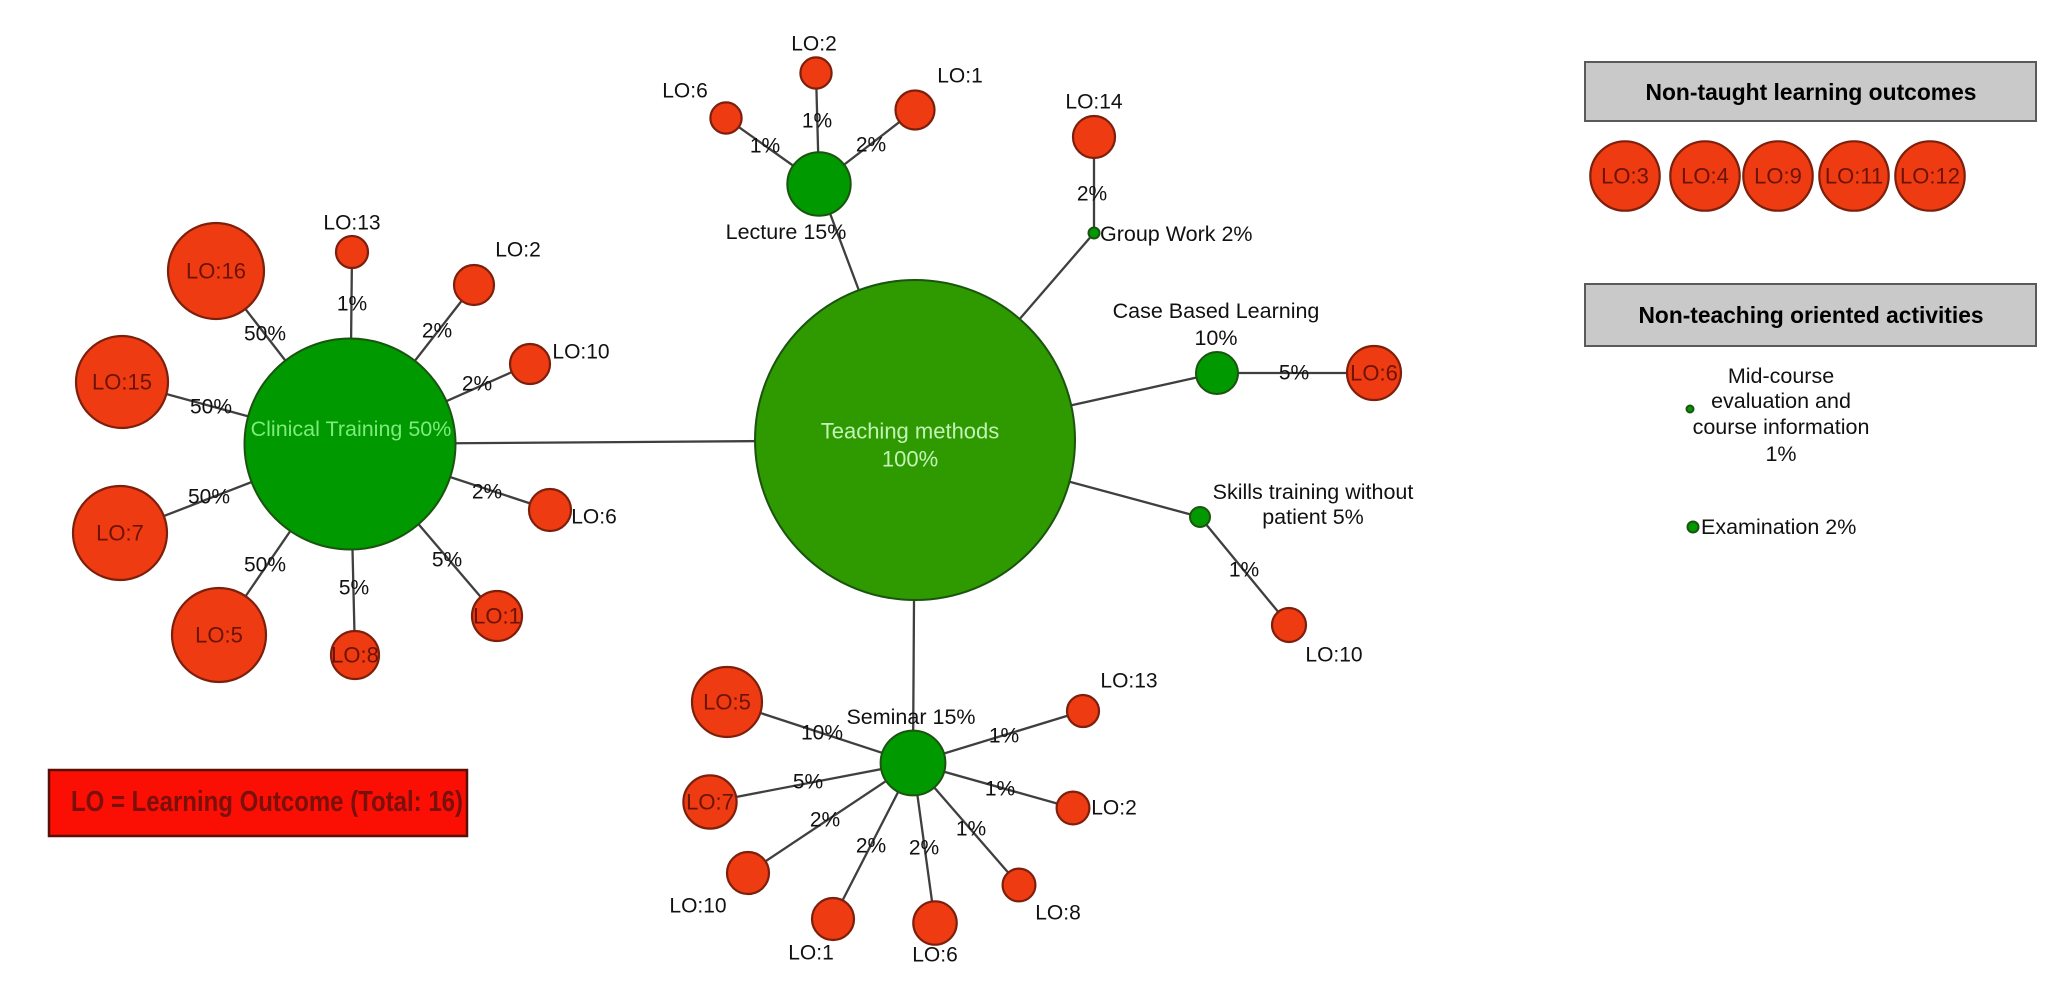  What do you see at coordinates (1811, 92) in the screenshot?
I see `svg-text: Non-taught learning outcomes` at bounding box center [1811, 92].